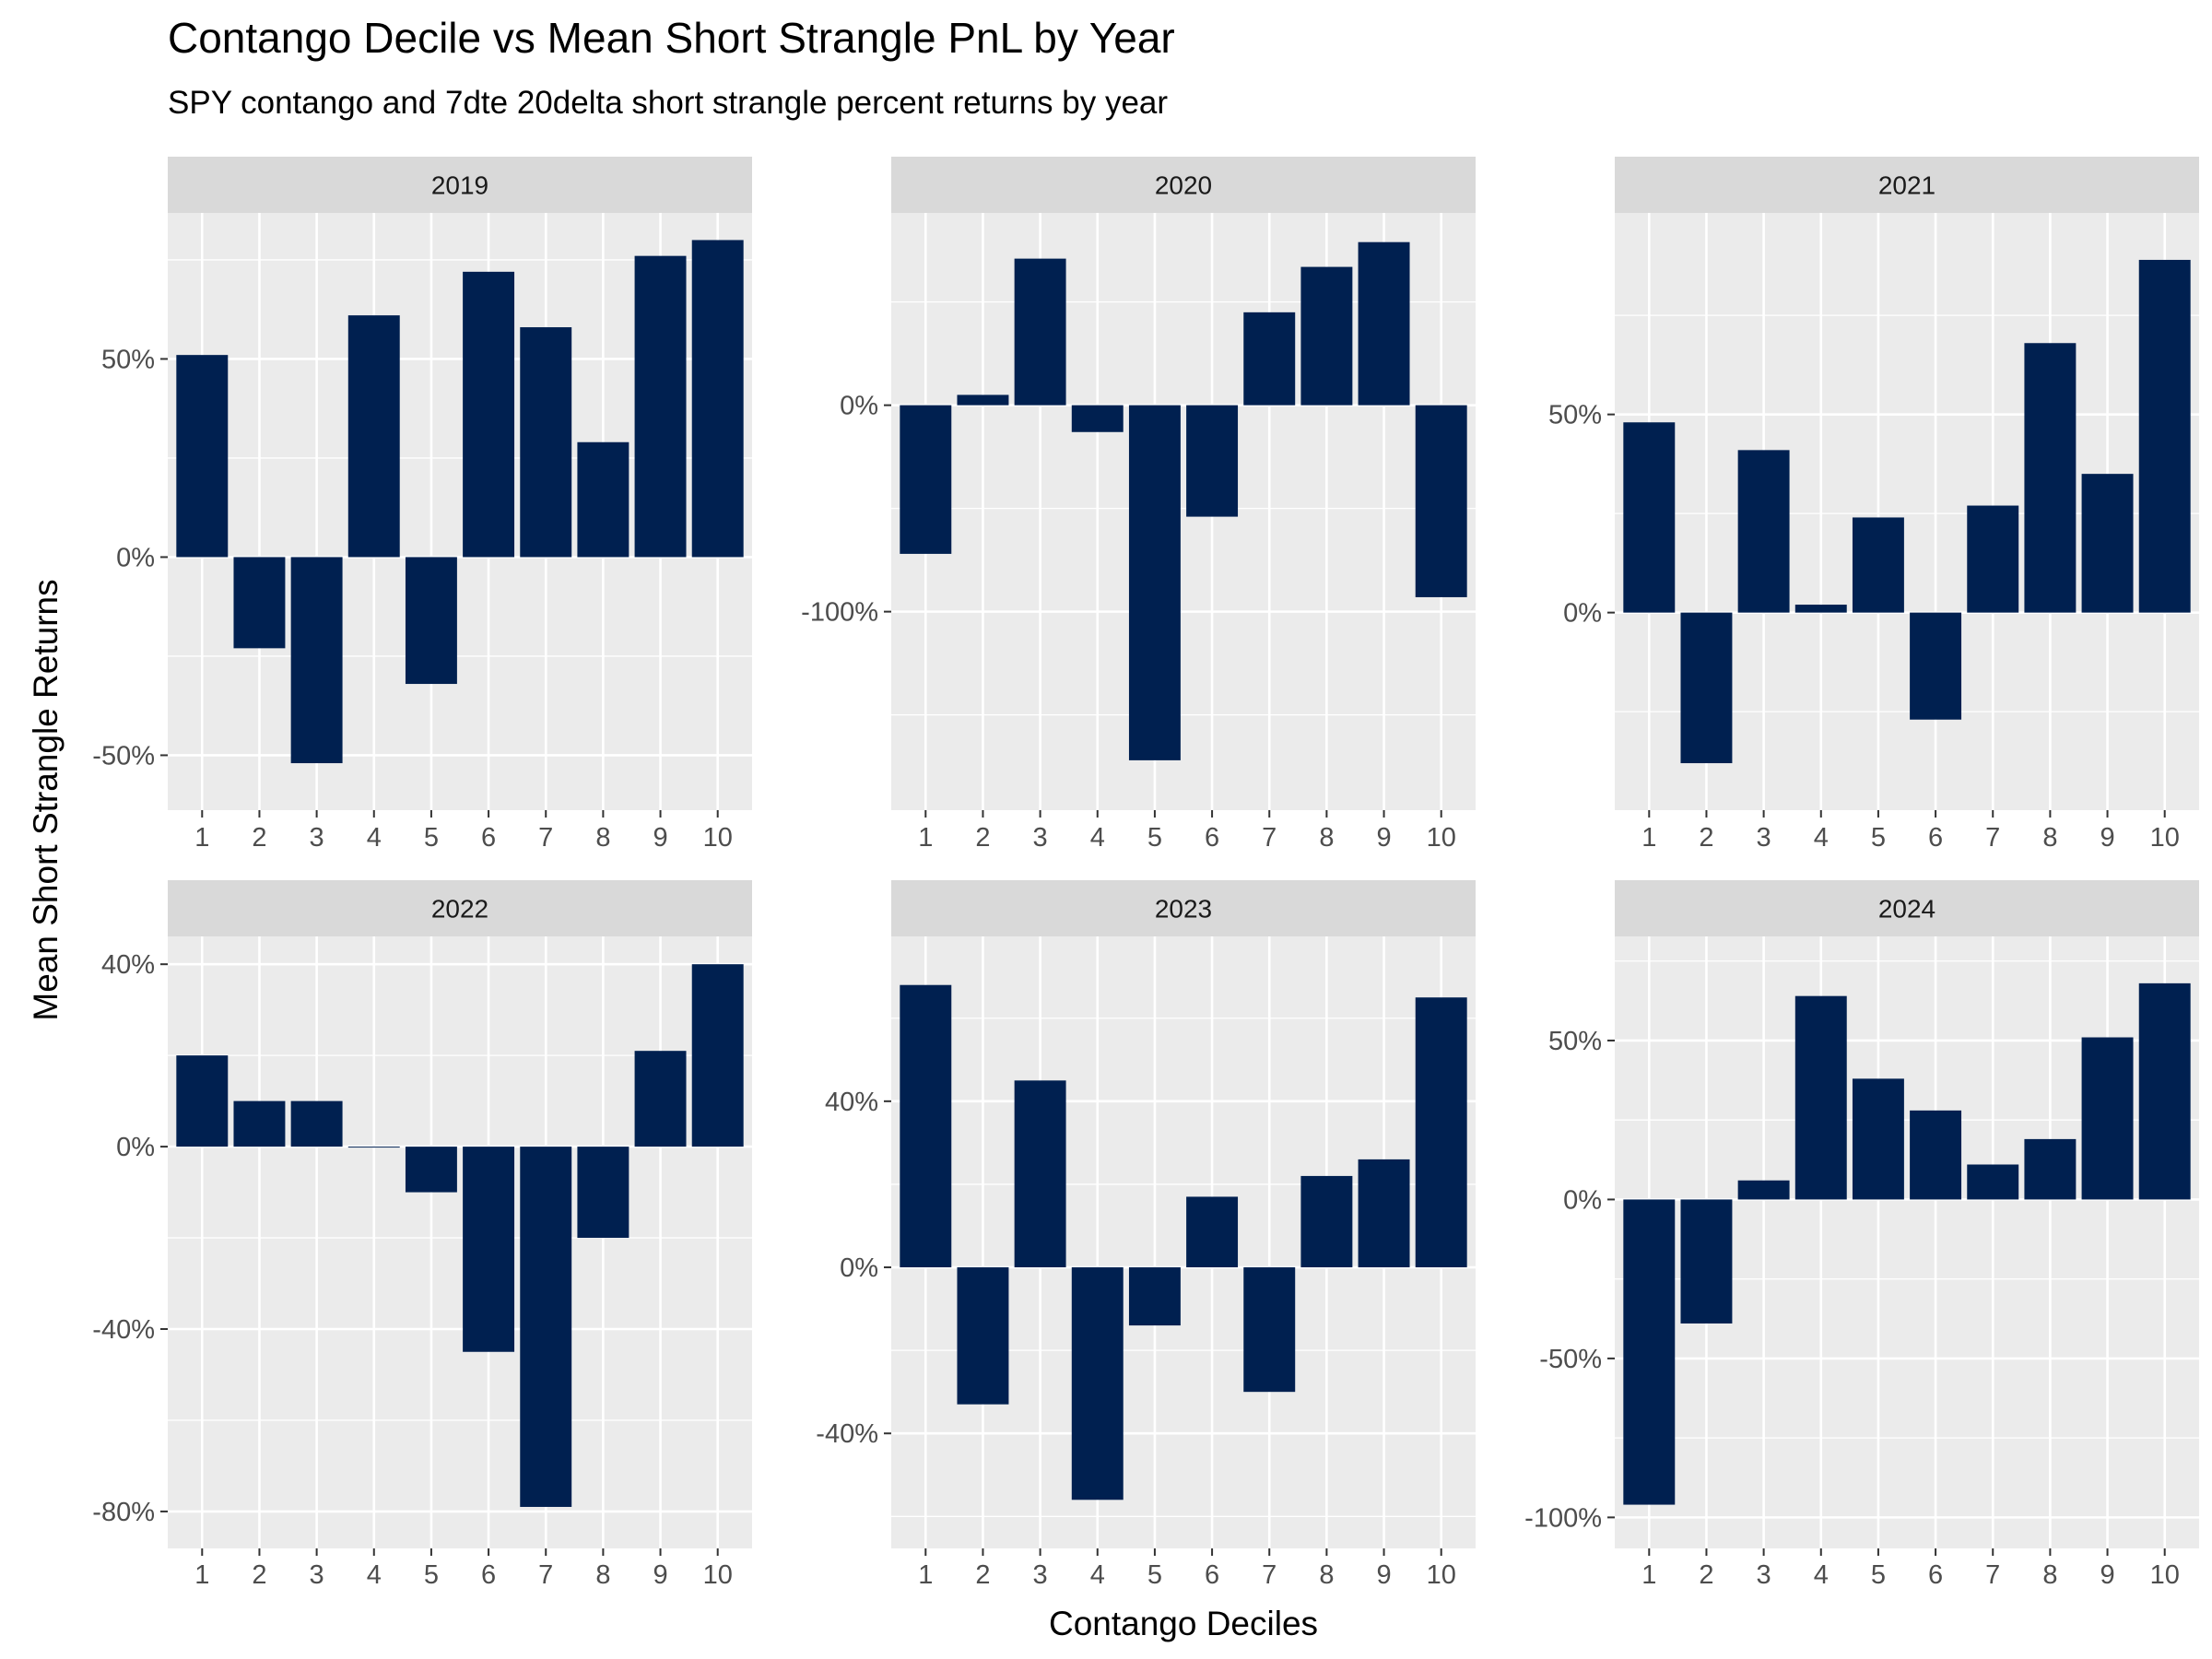 The height and width of the screenshot is (1659, 2212). I want to click on facet-strip-2021, so click(1907, 185).